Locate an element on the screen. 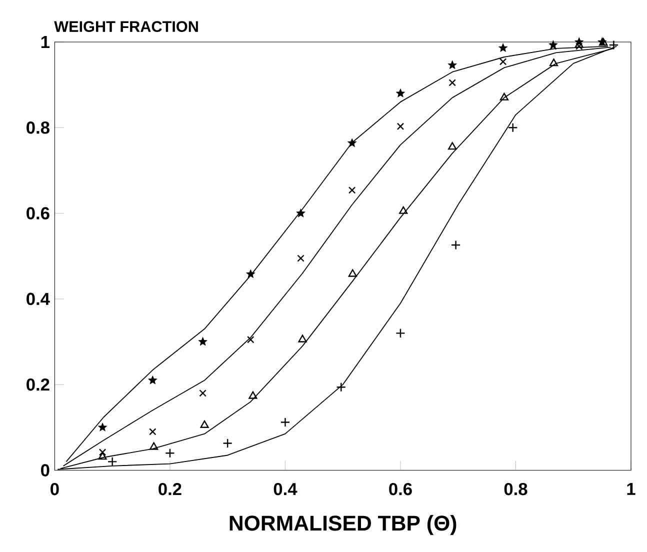 Image resolution: width=647 pixels, height=552 pixels. x-tick-label: 0.4 is located at coordinates (286, 489).